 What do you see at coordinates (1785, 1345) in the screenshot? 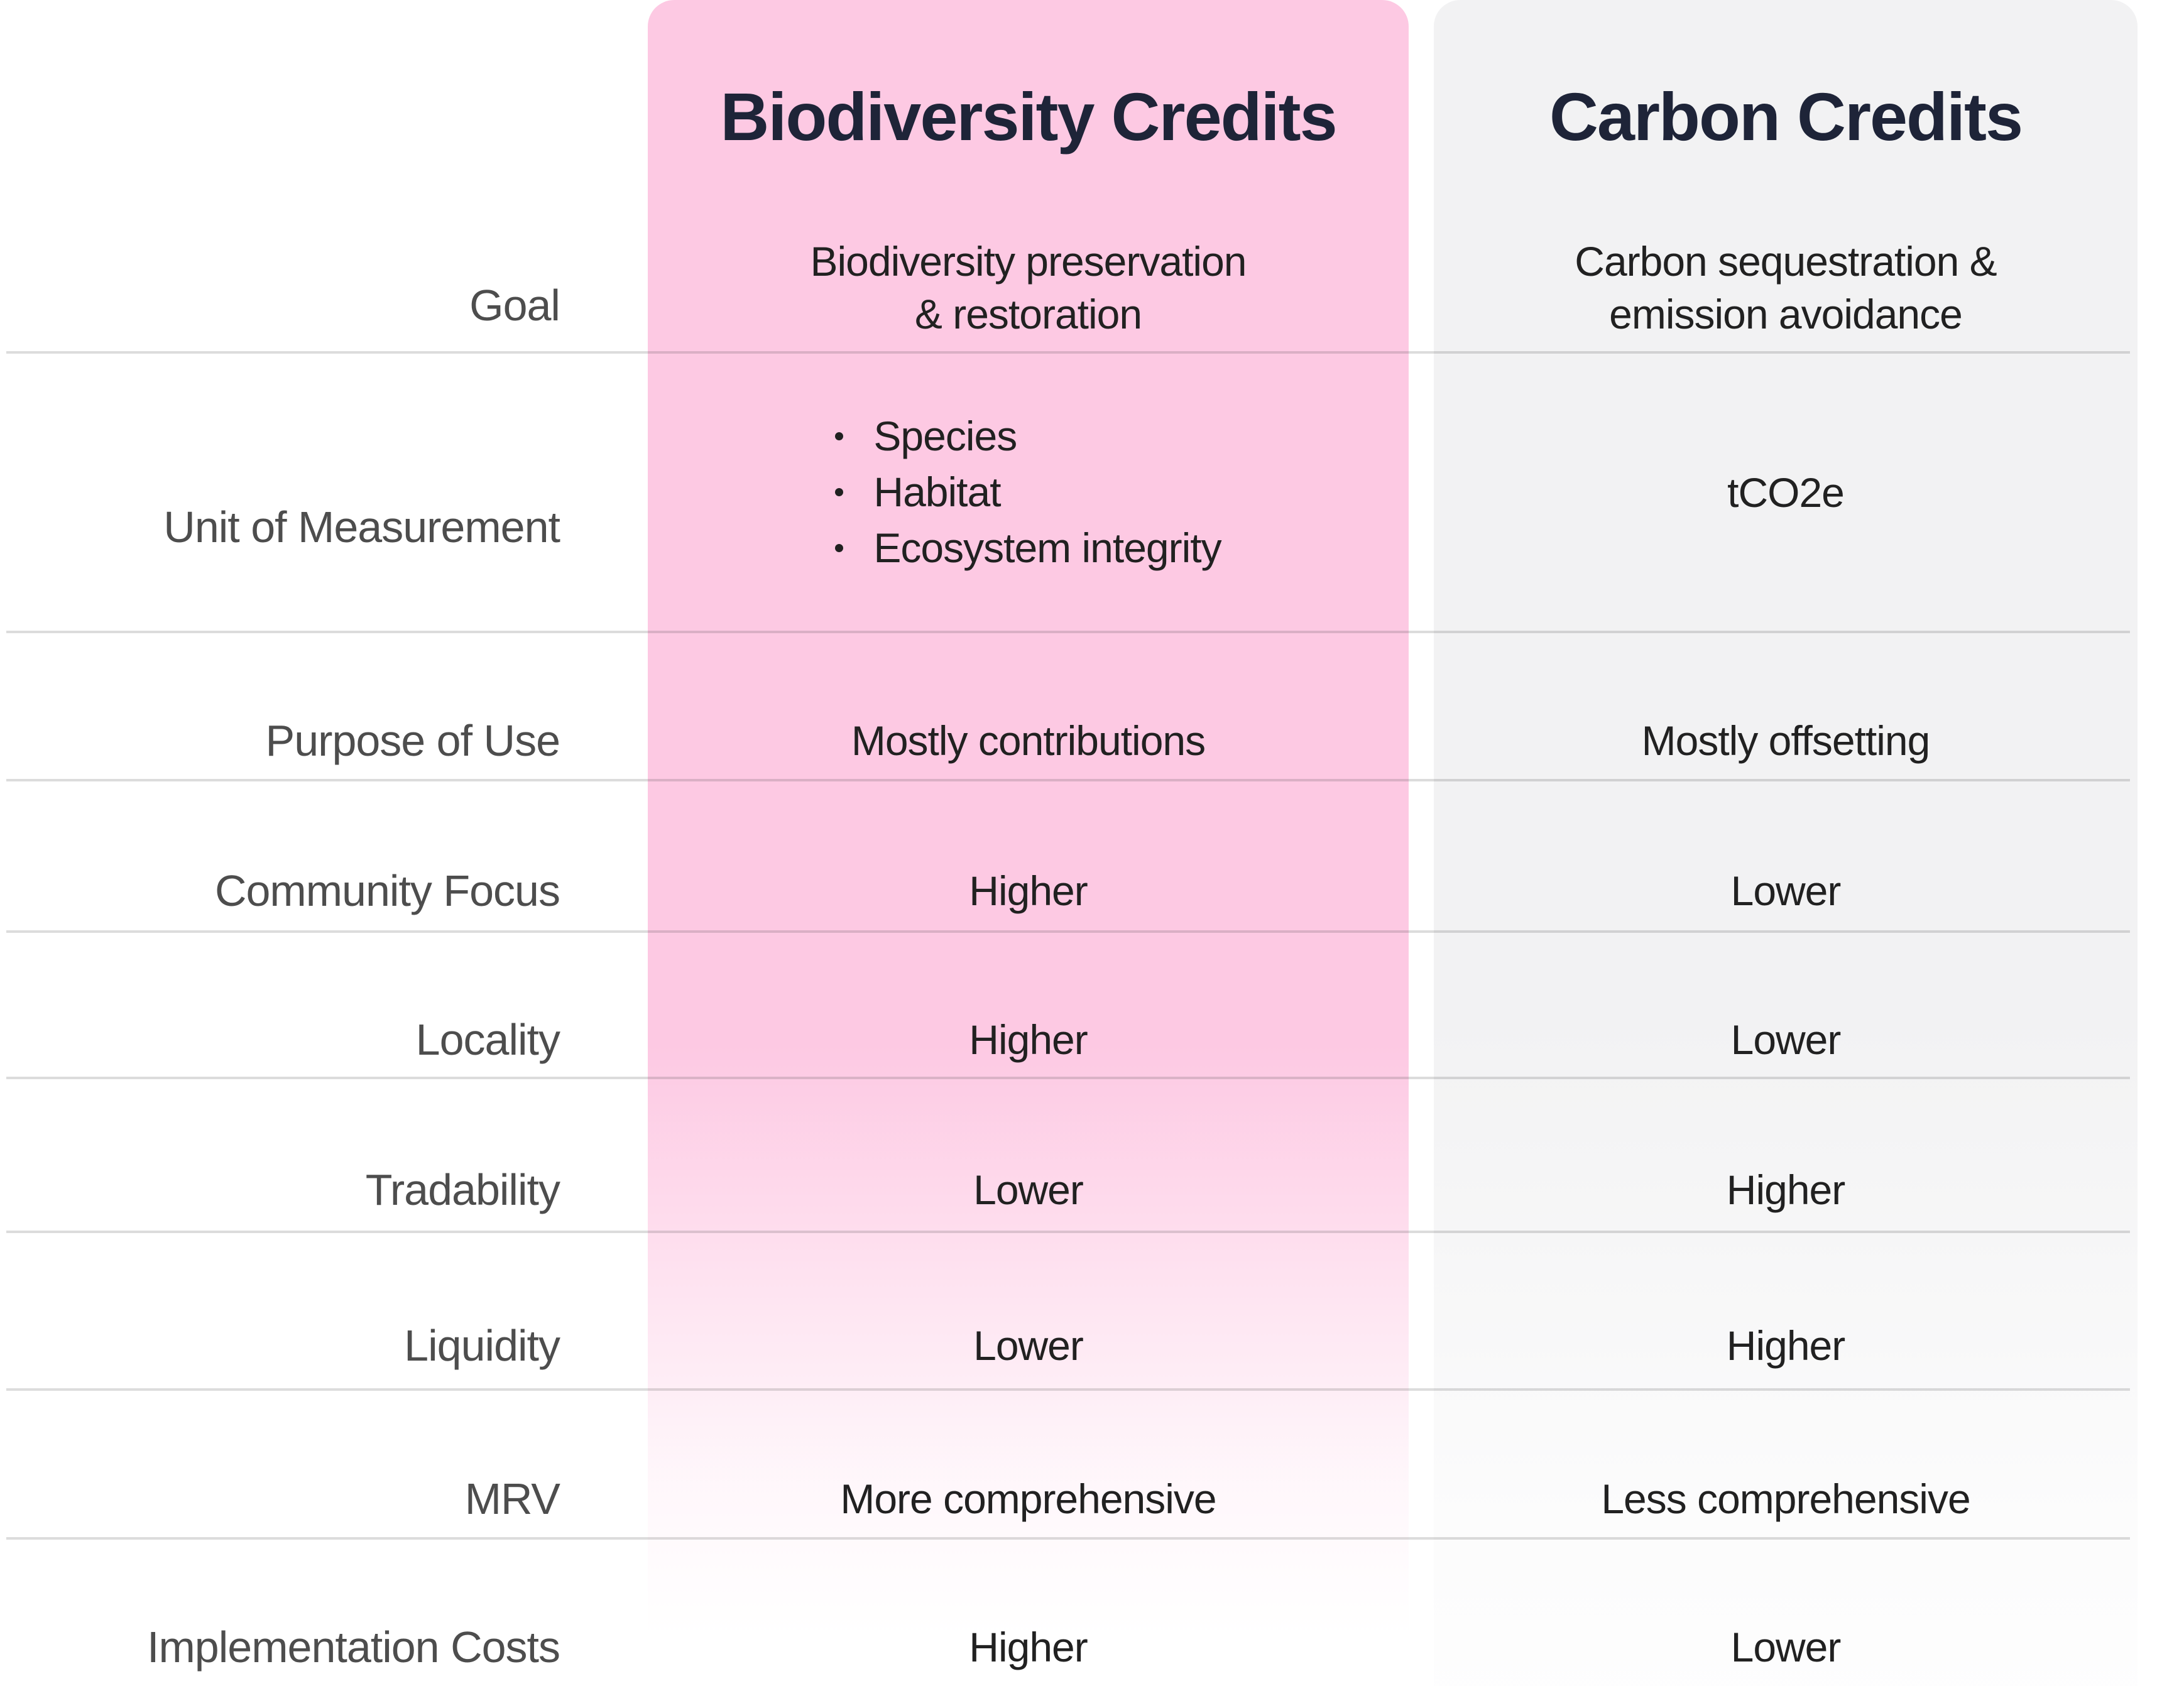
I see `cell-liquidity-carbon: Higher` at bounding box center [1785, 1345].